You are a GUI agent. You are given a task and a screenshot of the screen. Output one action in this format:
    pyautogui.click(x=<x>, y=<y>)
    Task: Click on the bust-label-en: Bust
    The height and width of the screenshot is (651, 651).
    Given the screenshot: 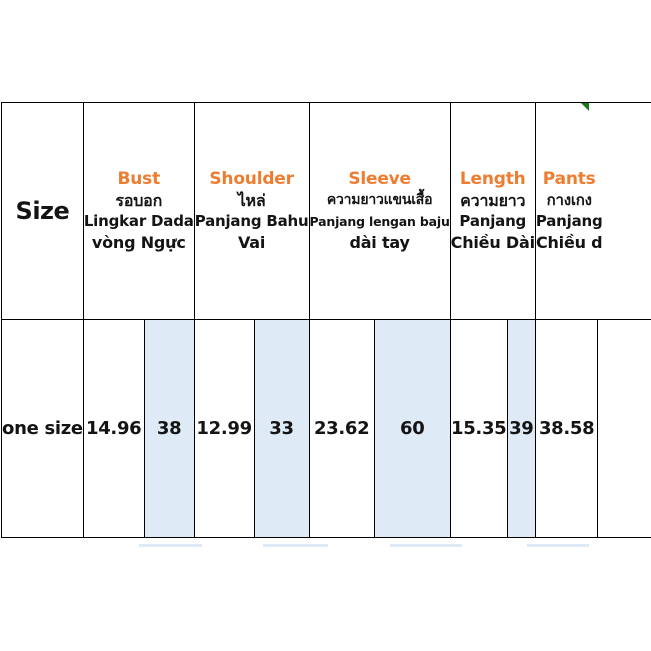 What is the action you would take?
    pyautogui.click(x=139, y=179)
    